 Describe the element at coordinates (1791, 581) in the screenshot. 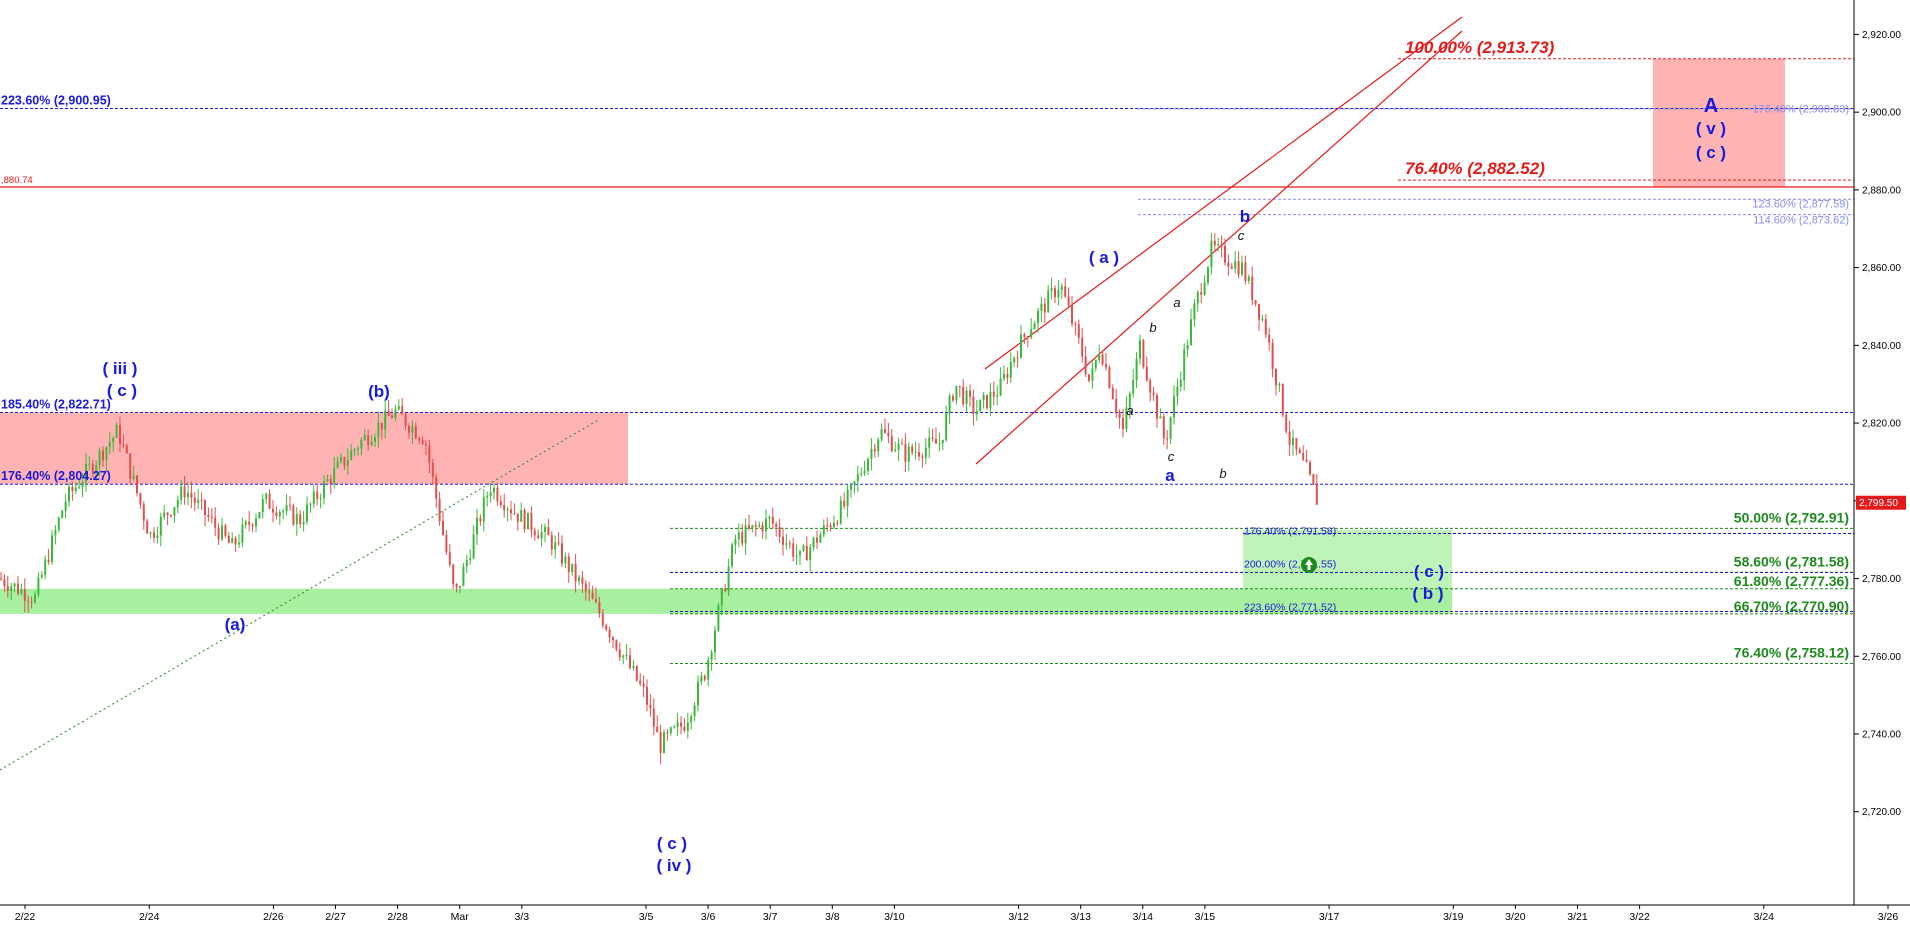

I see `level-label: 61.80% (2,777.36)` at that location.